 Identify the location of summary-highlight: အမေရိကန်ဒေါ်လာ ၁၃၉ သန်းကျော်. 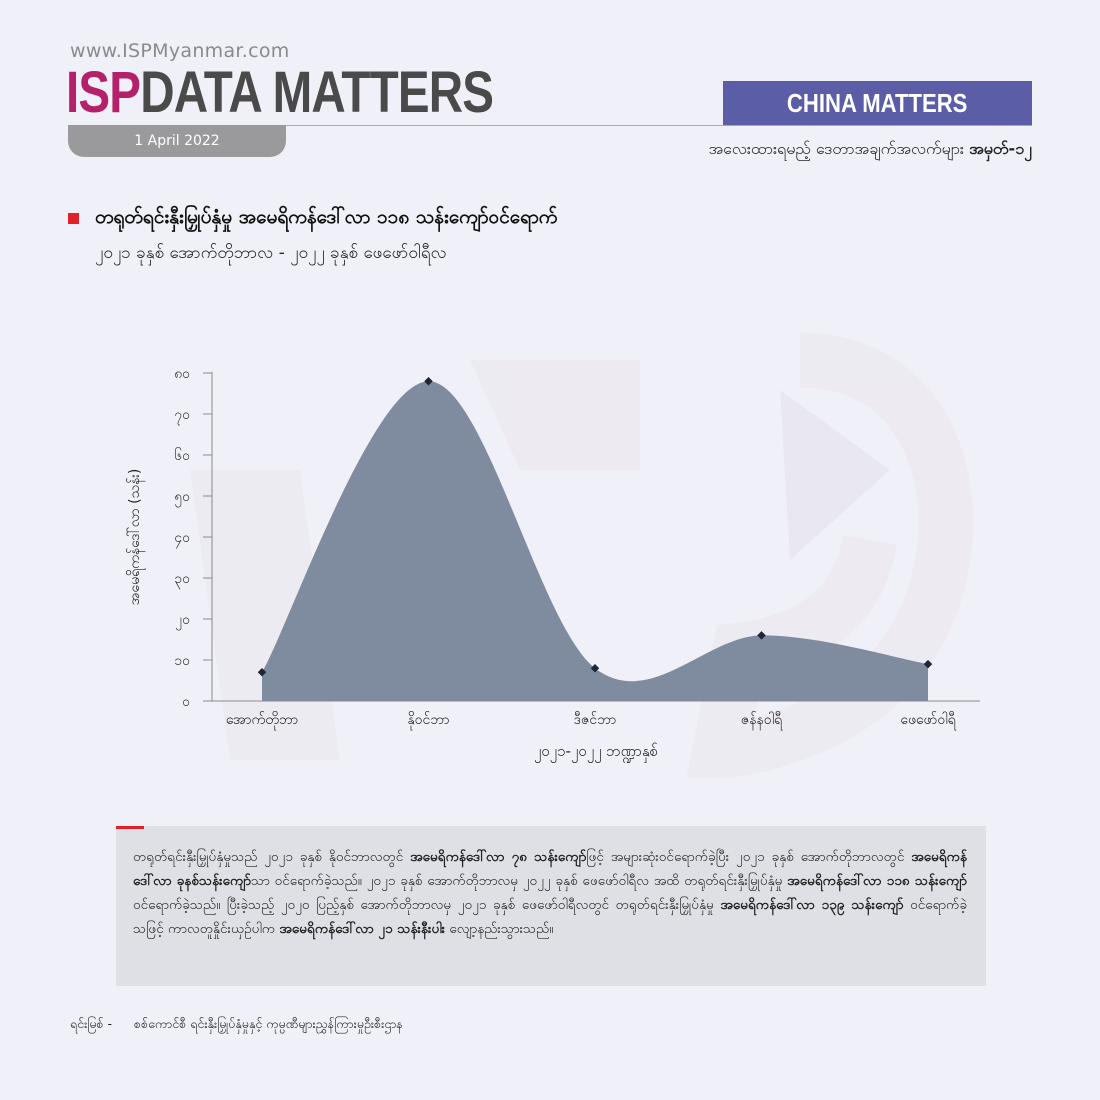
(812, 905).